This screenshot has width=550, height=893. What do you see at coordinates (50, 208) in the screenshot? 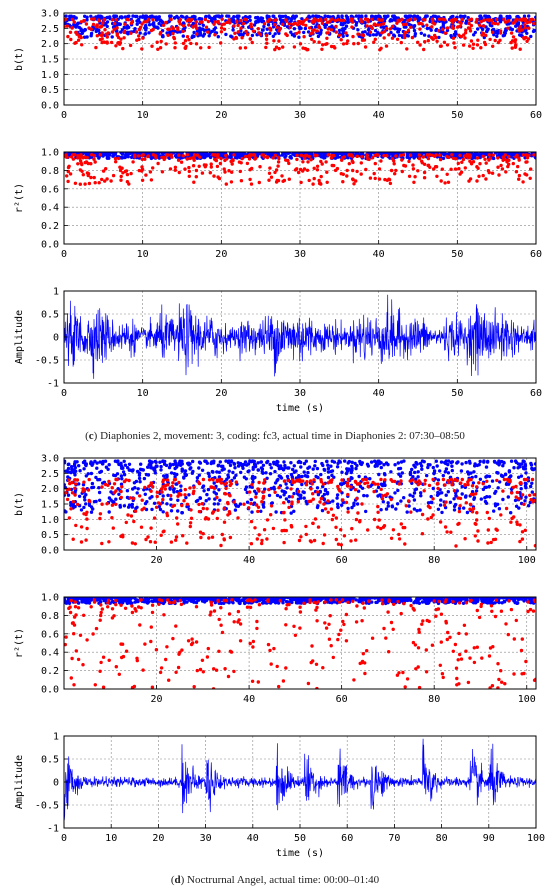
I see `y-tick-label: 0.4` at bounding box center [50, 208].